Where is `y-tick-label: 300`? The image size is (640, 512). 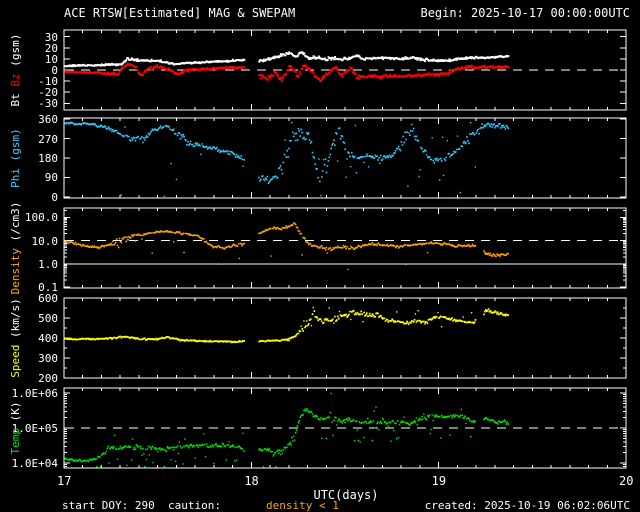
y-tick-label: 300 is located at coordinates (48, 358).